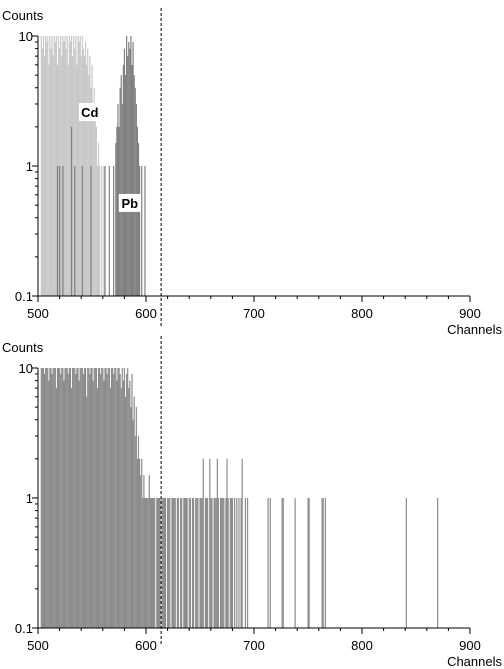 The height and width of the screenshot is (669, 504). I want to click on annotation-cd: Cd, so click(89, 112).